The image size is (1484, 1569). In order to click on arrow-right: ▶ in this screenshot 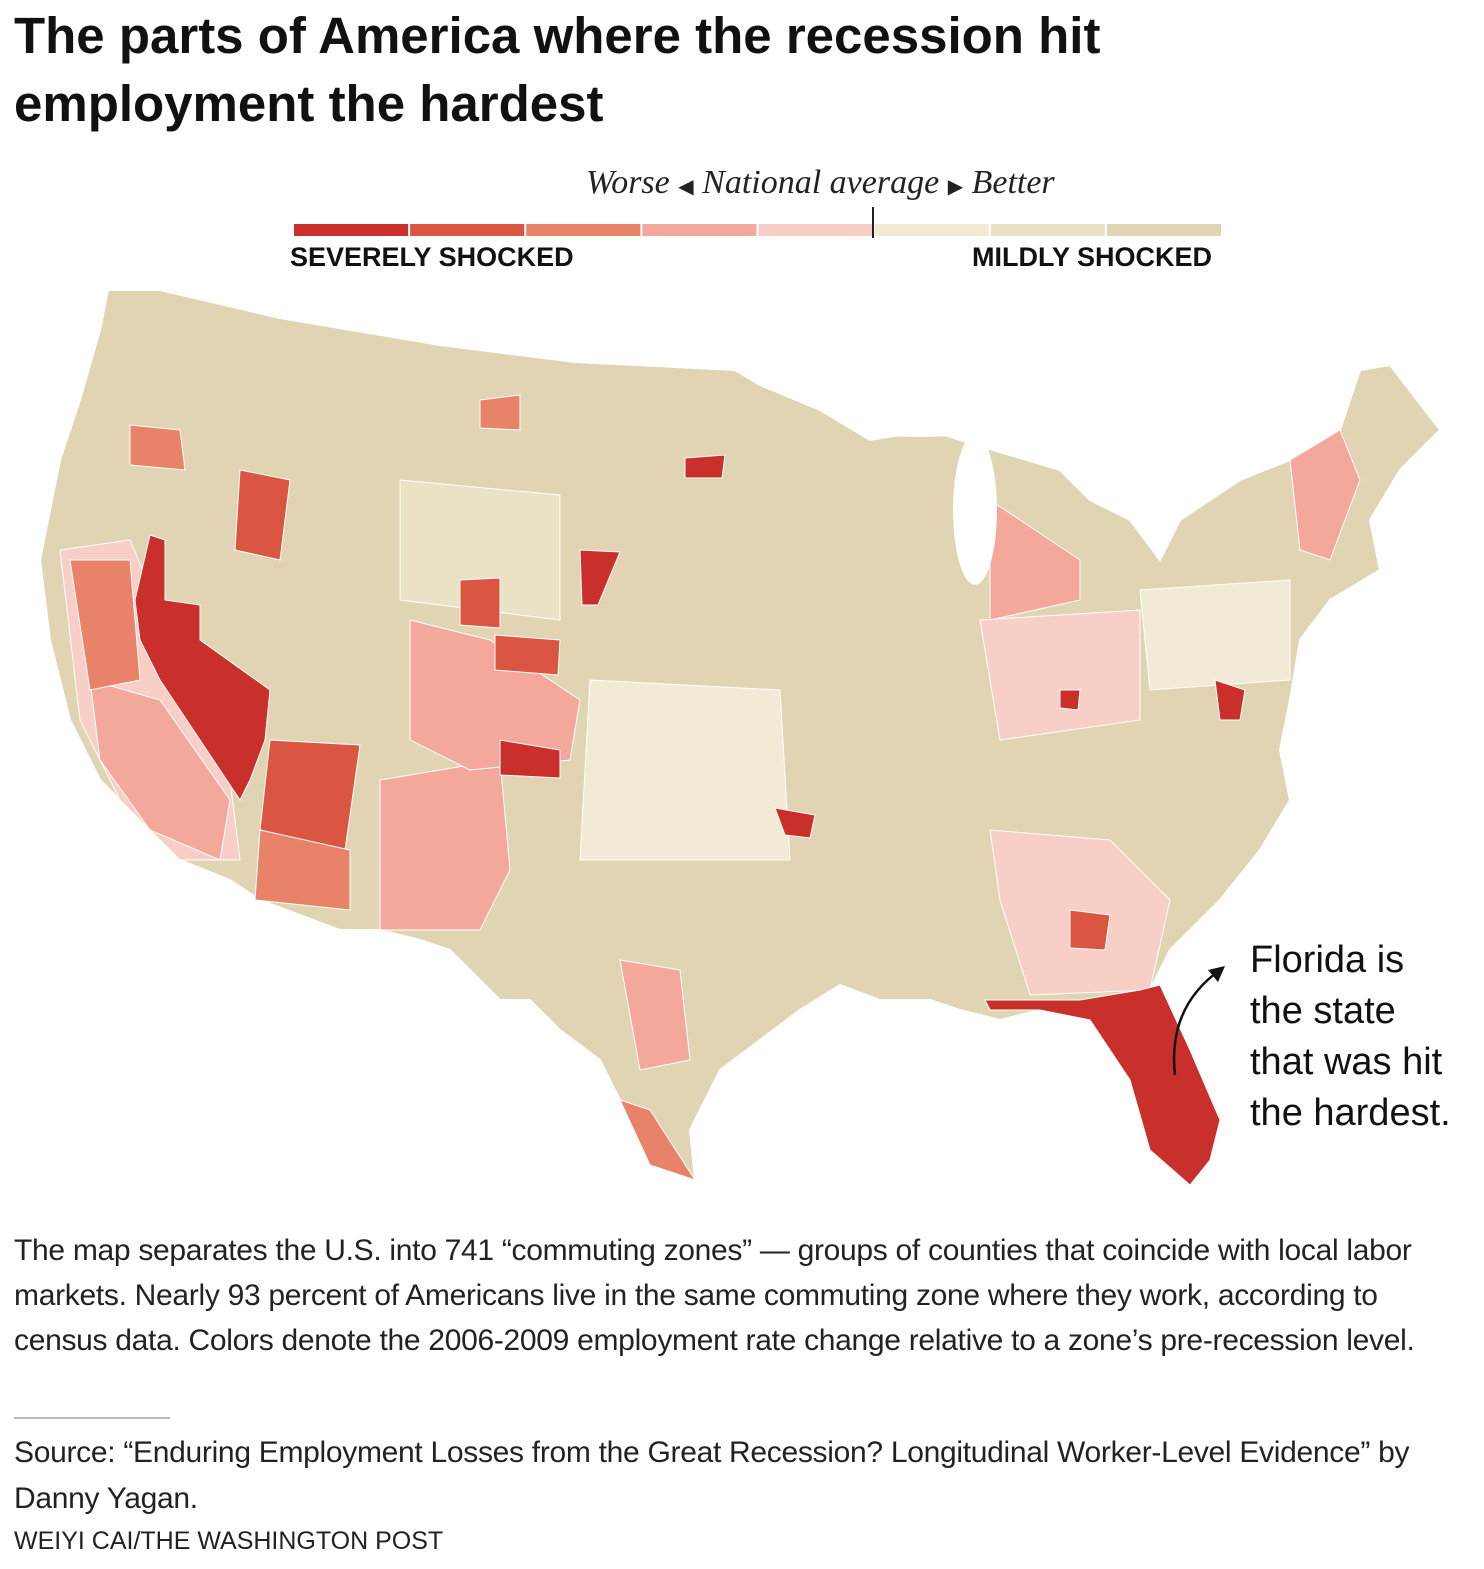, I will do `click(955, 187)`.